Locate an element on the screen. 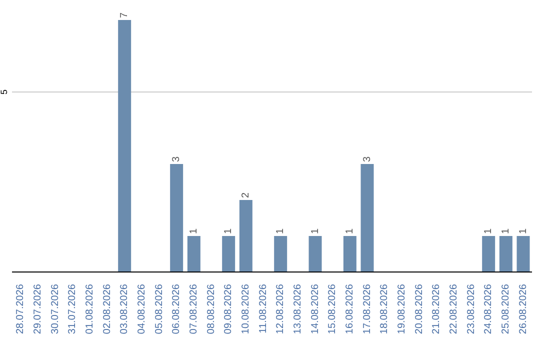 The width and height of the screenshot is (540, 340). x-tick-label: 13.08.2026 is located at coordinates (298, 309).